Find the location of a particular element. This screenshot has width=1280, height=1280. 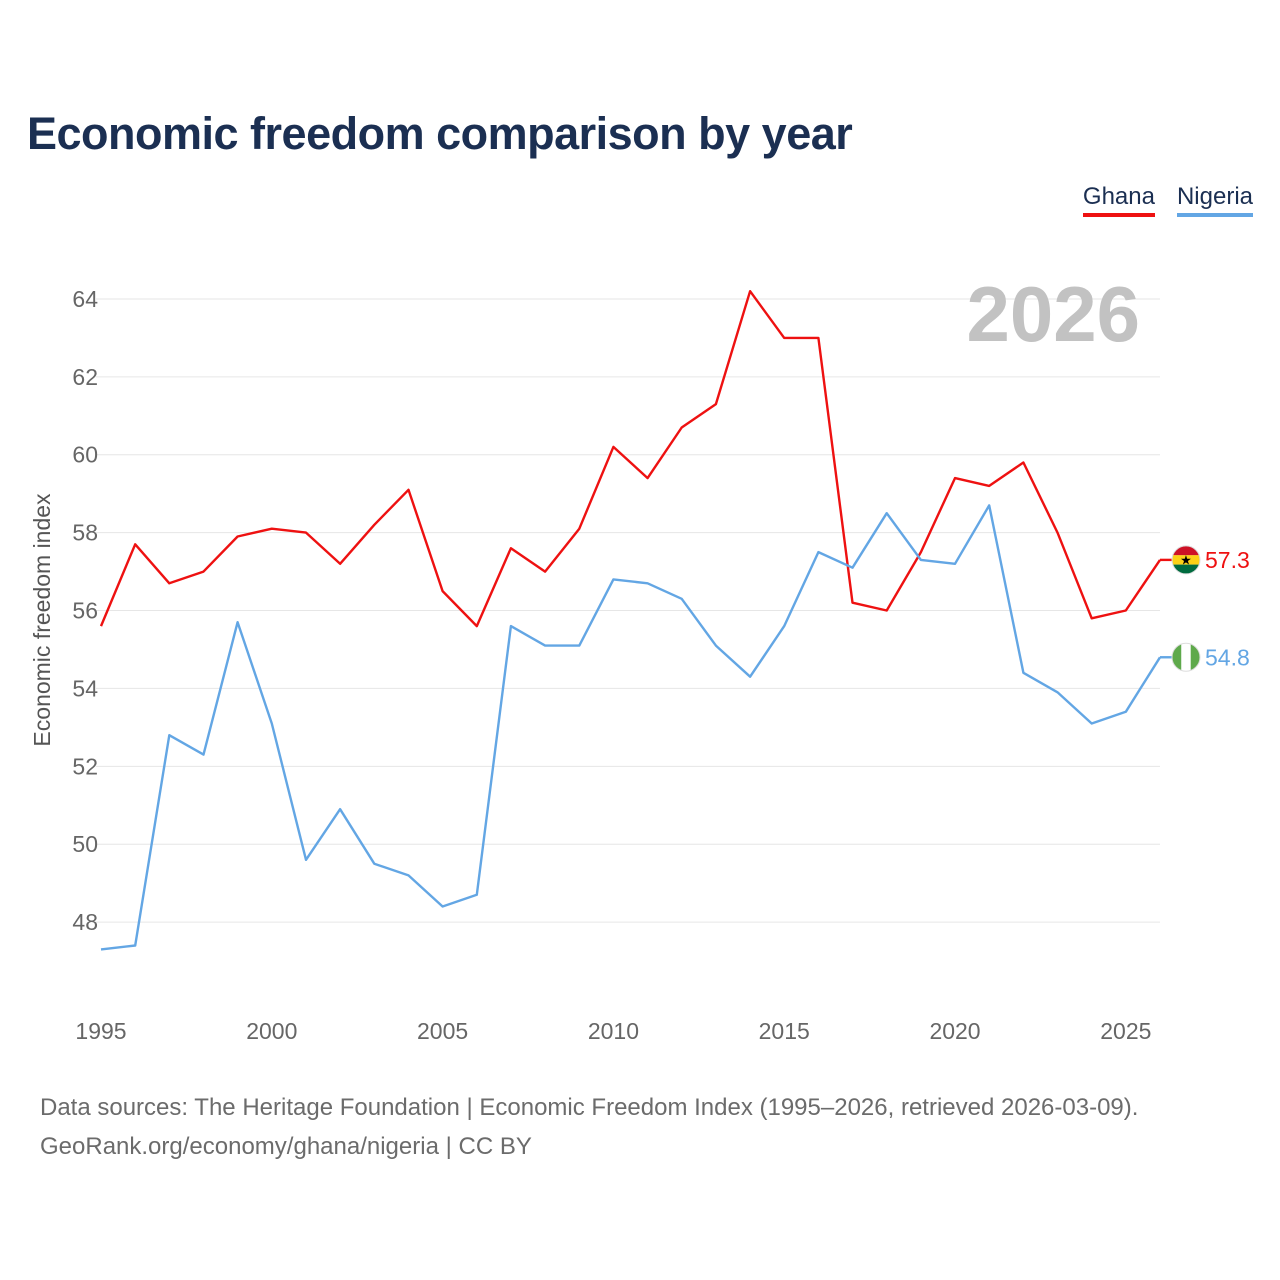

x-tick-label: 2020 is located at coordinates (954, 1031).